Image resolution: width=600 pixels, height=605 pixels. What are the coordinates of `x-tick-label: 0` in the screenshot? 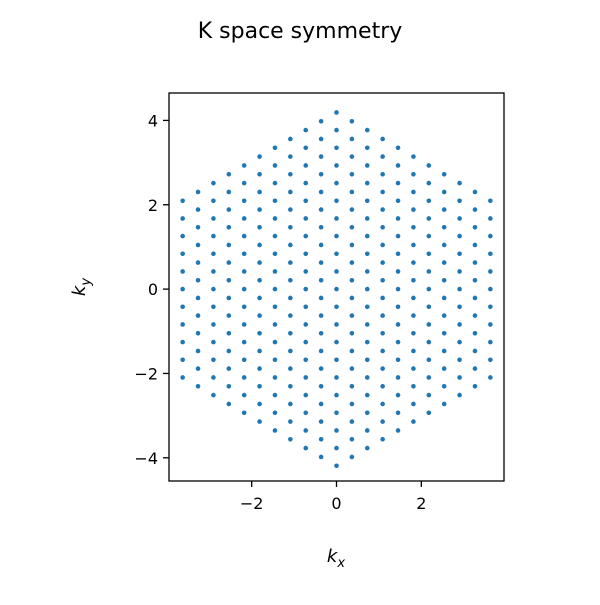 It's located at (336, 503).